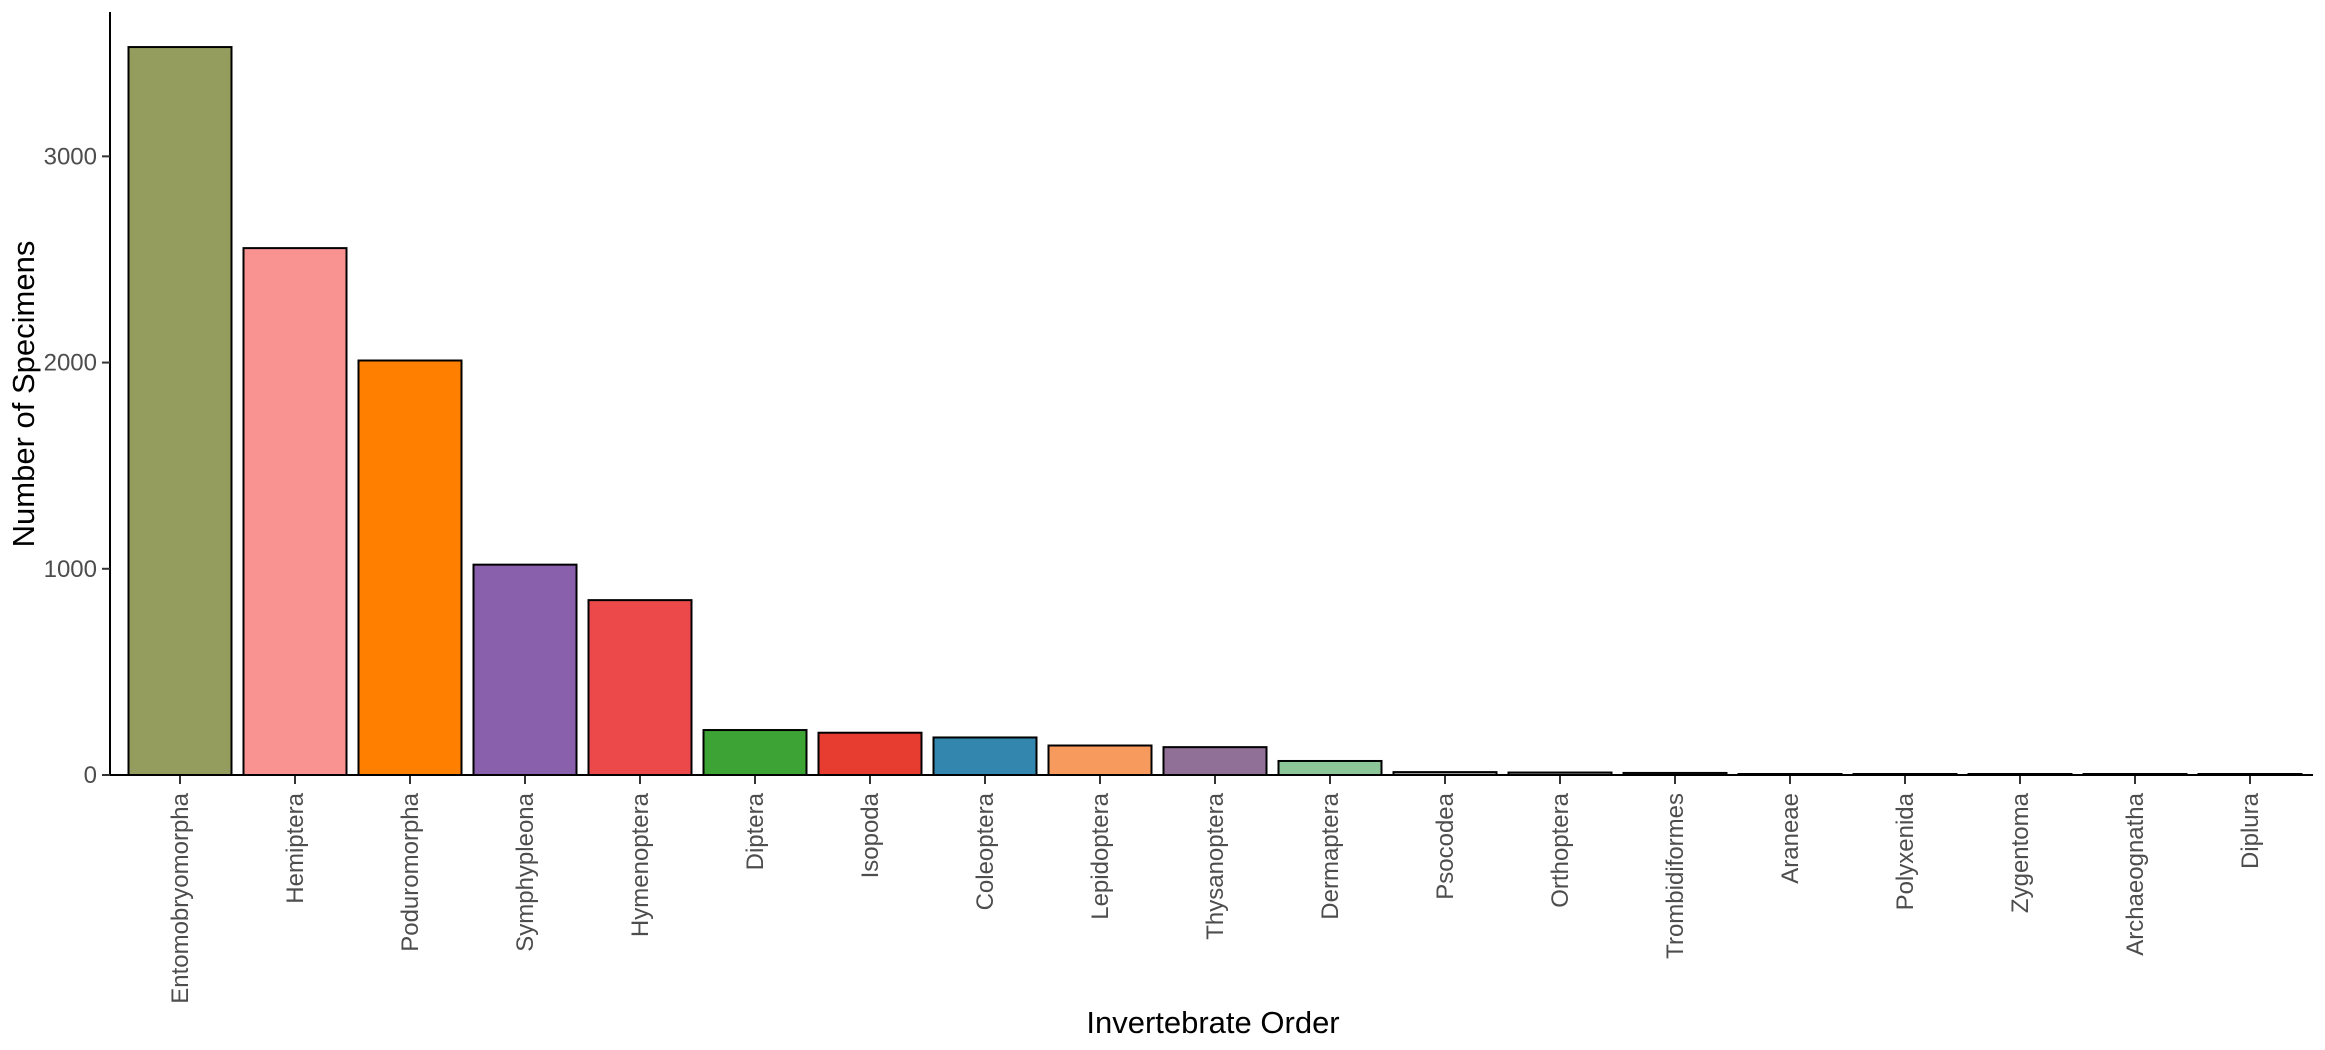 The image size is (2325, 1050). I want to click on x-tick-label-diplura: Diplura, so click(2250, 830).